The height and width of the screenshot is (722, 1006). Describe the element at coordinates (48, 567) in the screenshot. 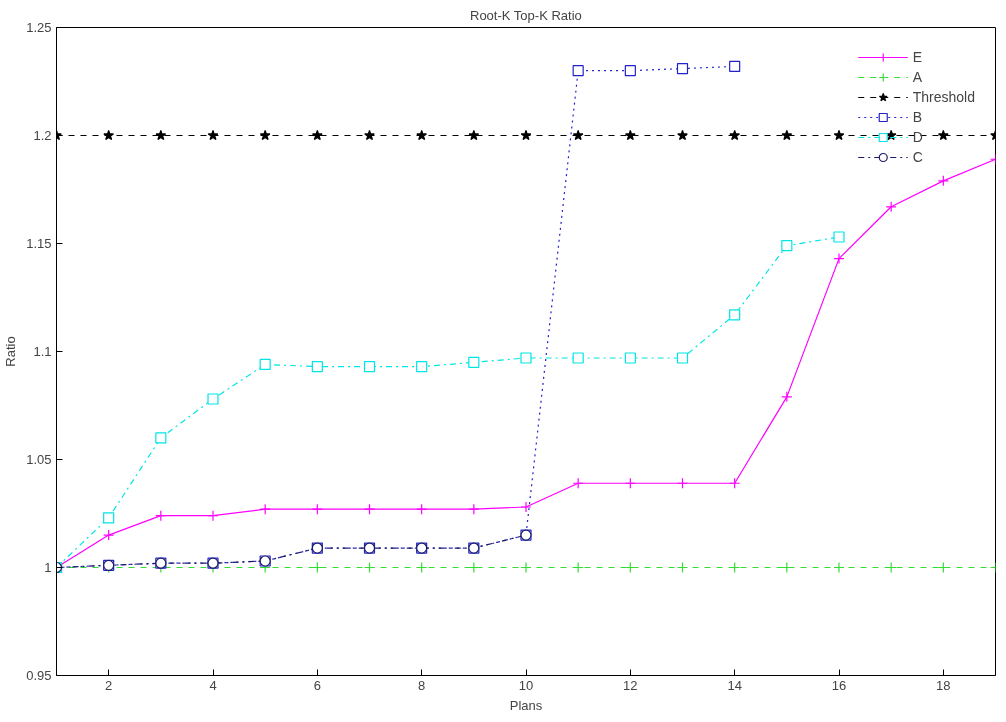

I see `y-tick-label: 1` at that location.